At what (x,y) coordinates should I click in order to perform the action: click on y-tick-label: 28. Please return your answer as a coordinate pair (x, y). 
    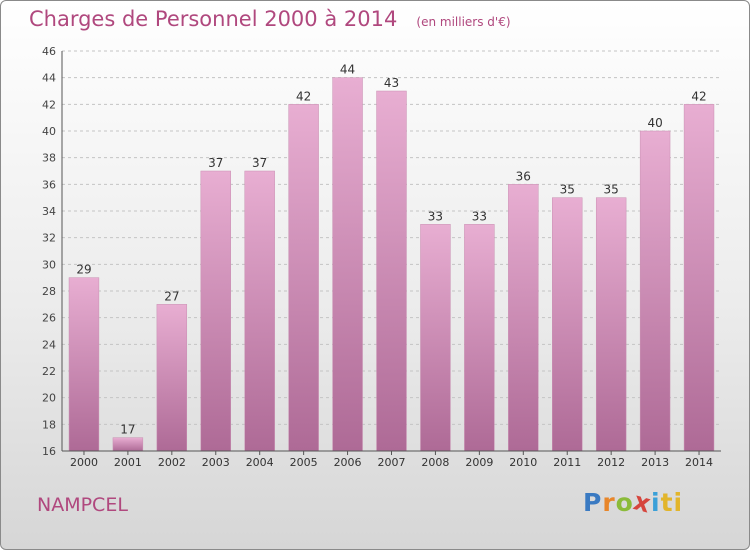
    Looking at the image, I should click on (49, 291).